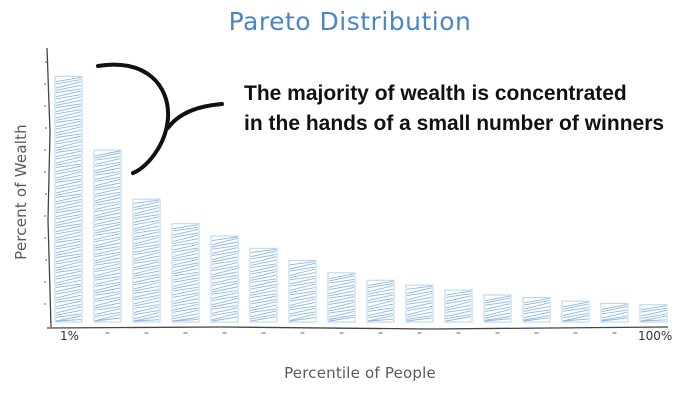  I want to click on x-axis-line, so click(357, 328).